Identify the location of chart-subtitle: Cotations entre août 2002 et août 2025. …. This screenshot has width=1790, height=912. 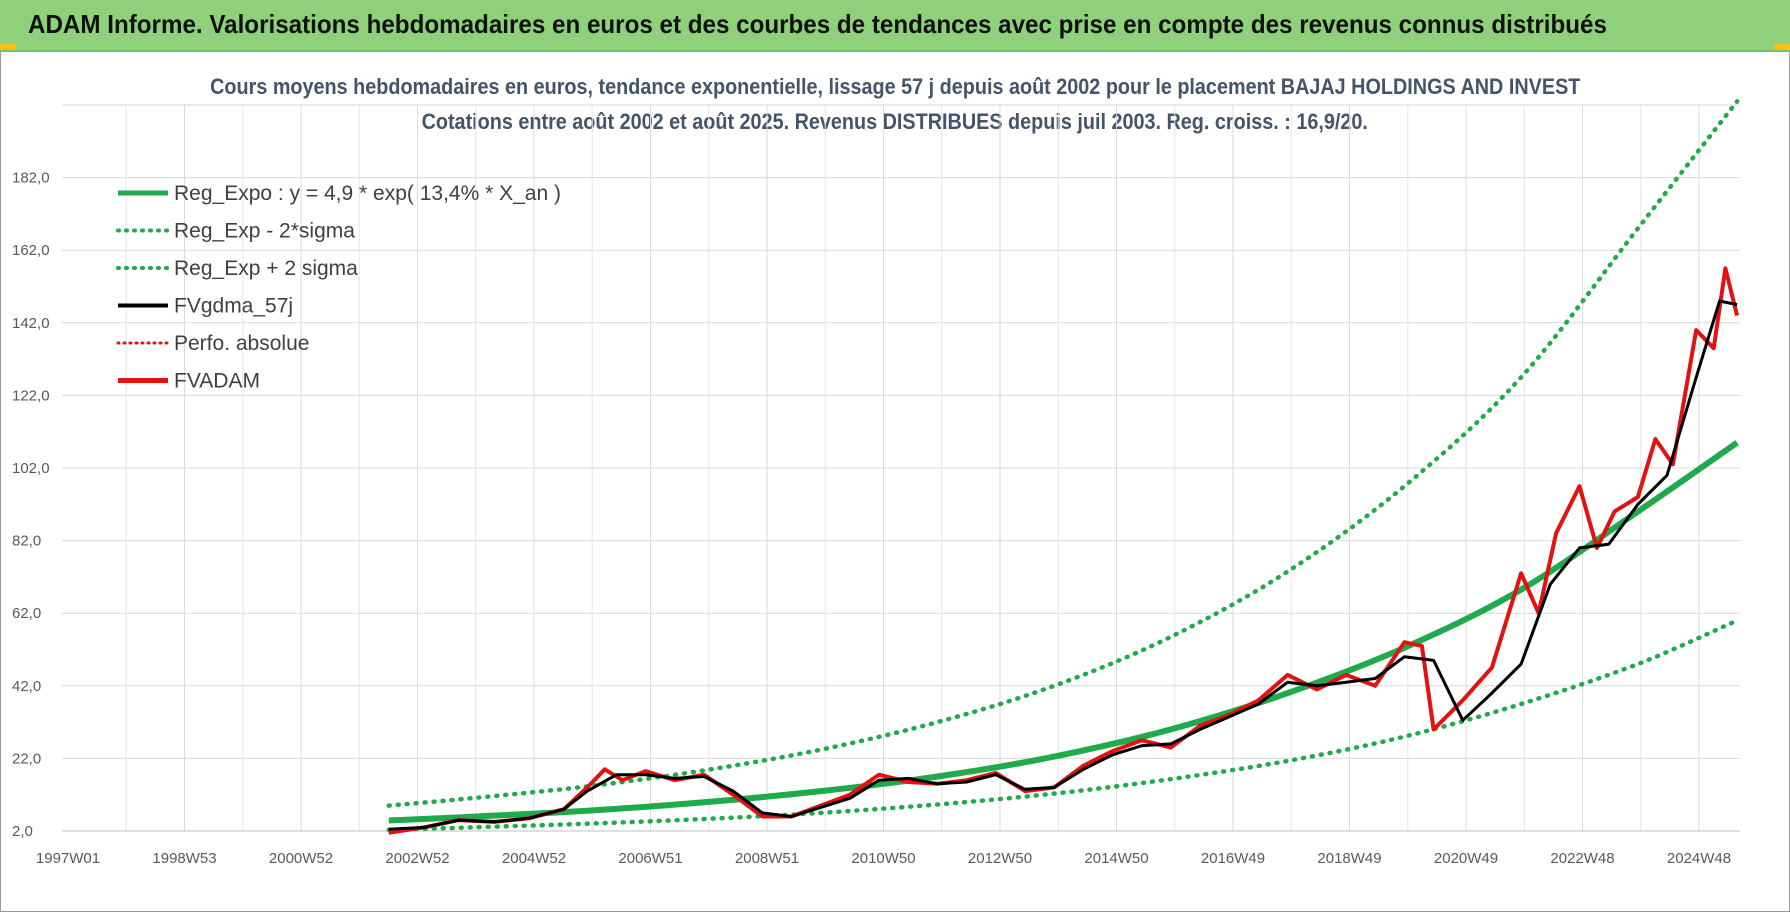
(895, 121).